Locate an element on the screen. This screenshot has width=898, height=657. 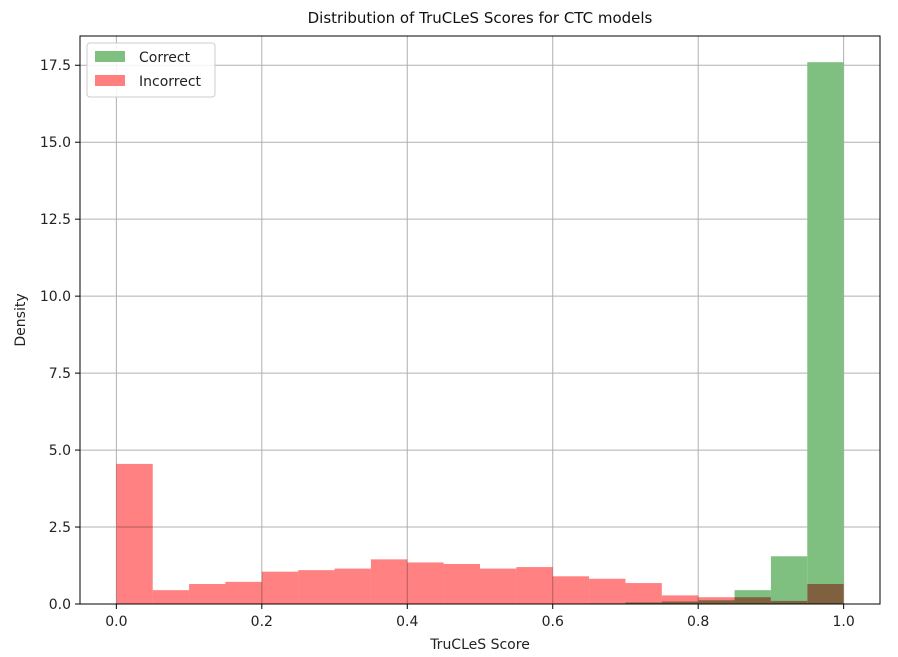
y-tick-label: 12.5 is located at coordinates (55, 220).